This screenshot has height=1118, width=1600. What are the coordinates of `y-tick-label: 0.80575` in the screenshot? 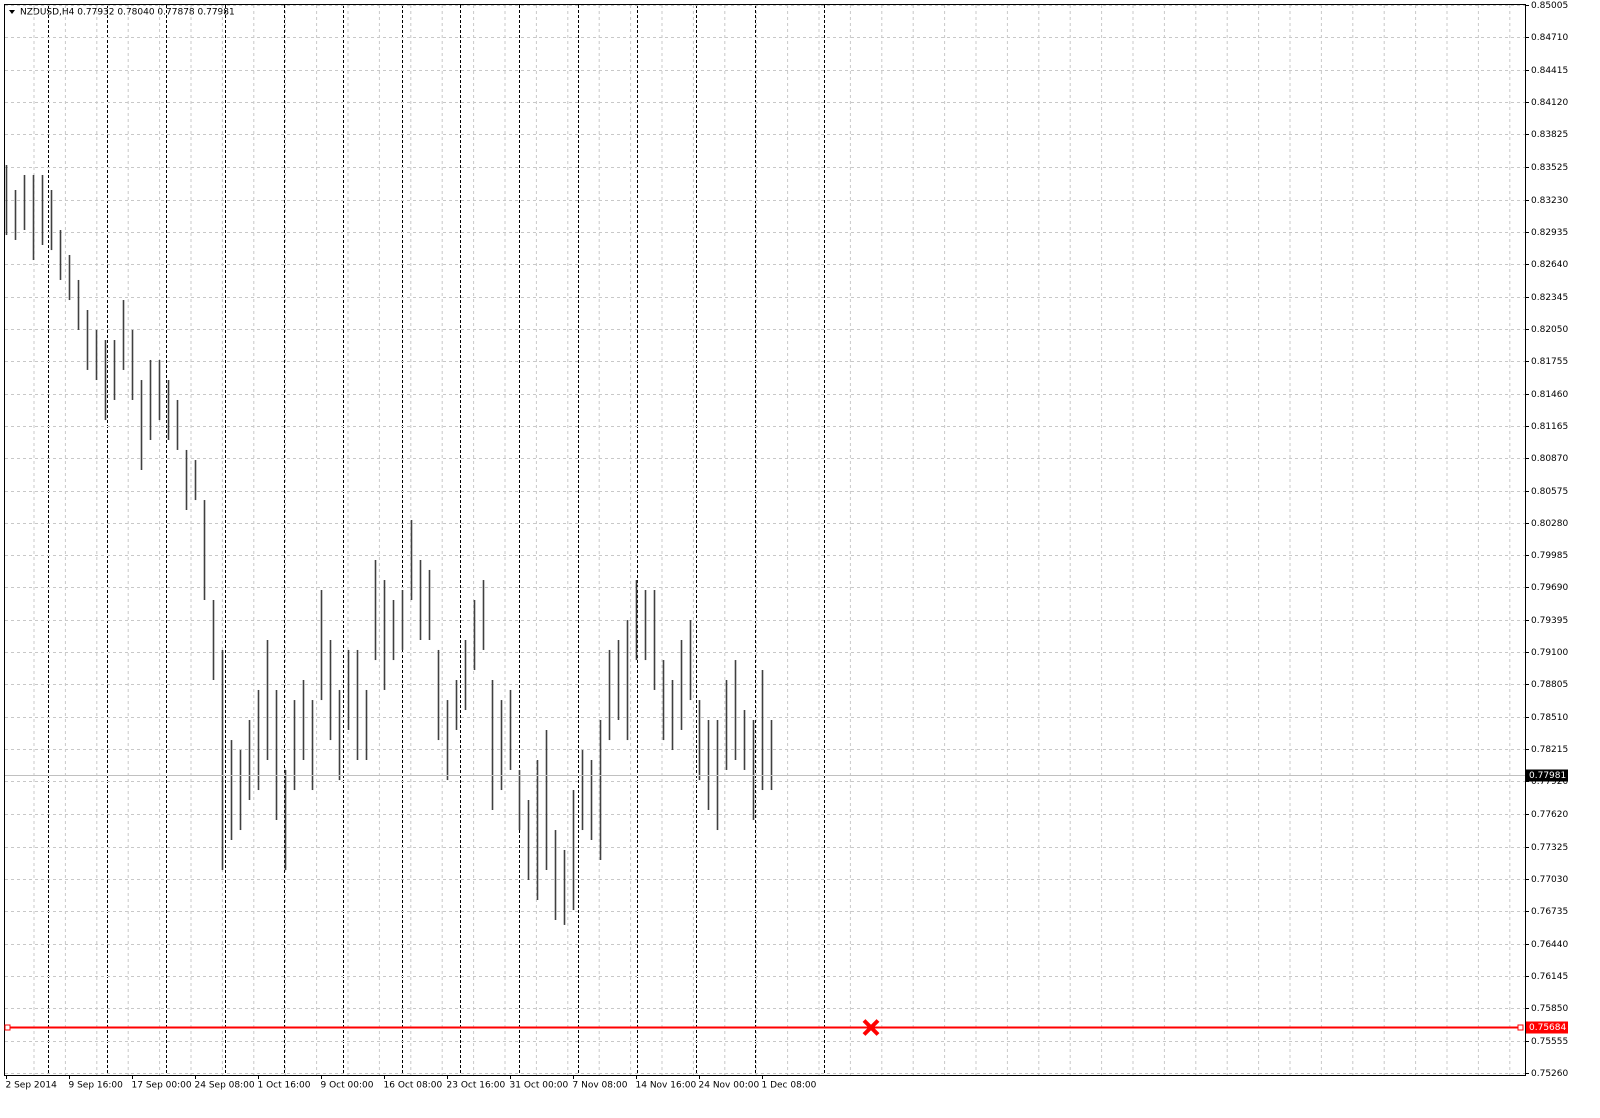 It's located at (1549, 492).